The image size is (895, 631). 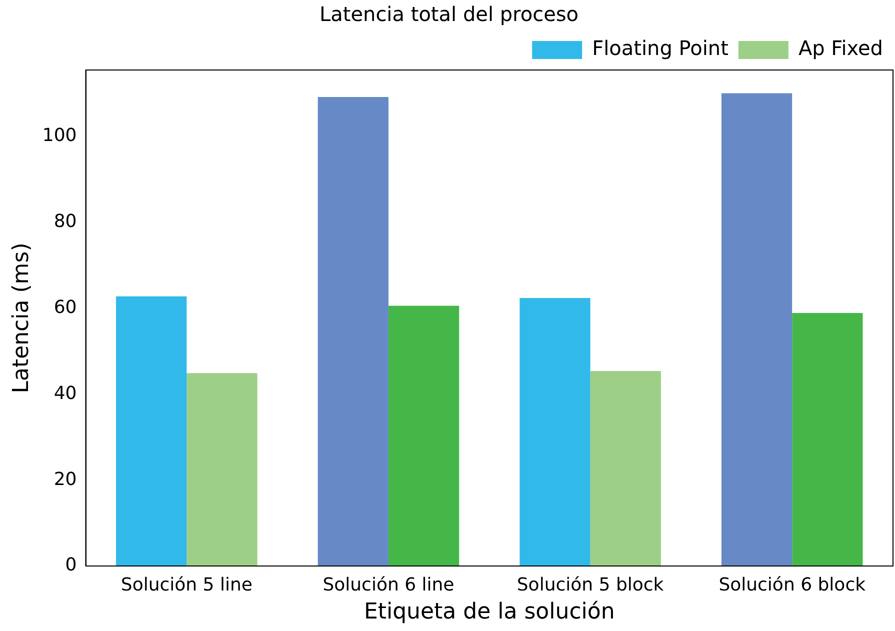 I want to click on y-tick-label: 20, so click(x=65, y=479).